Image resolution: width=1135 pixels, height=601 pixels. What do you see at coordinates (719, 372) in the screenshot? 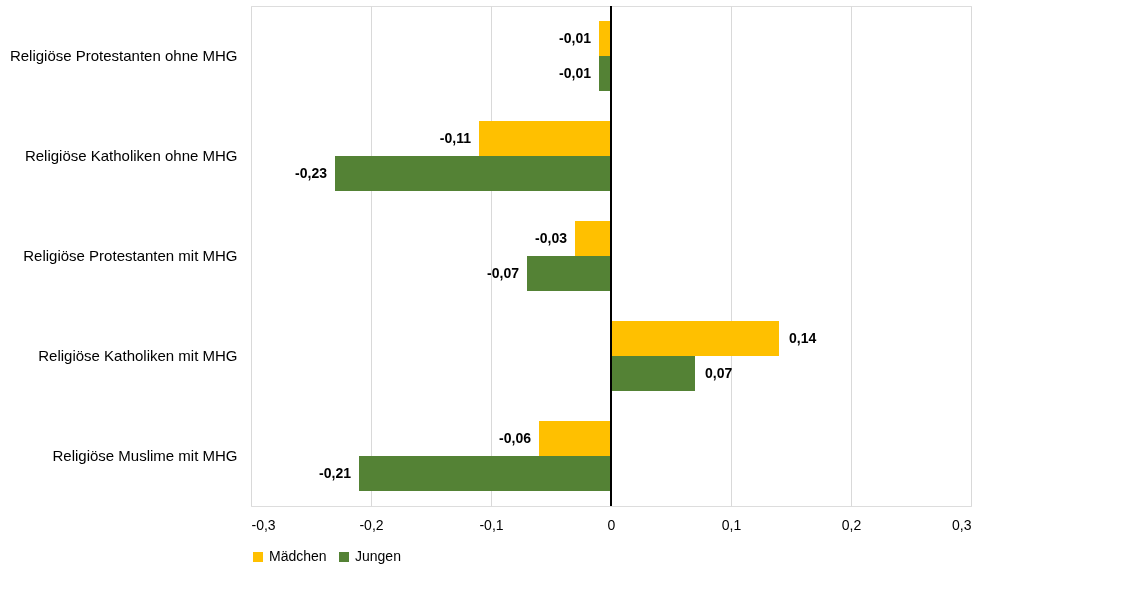
I see `data-label: 0,07` at bounding box center [719, 372].